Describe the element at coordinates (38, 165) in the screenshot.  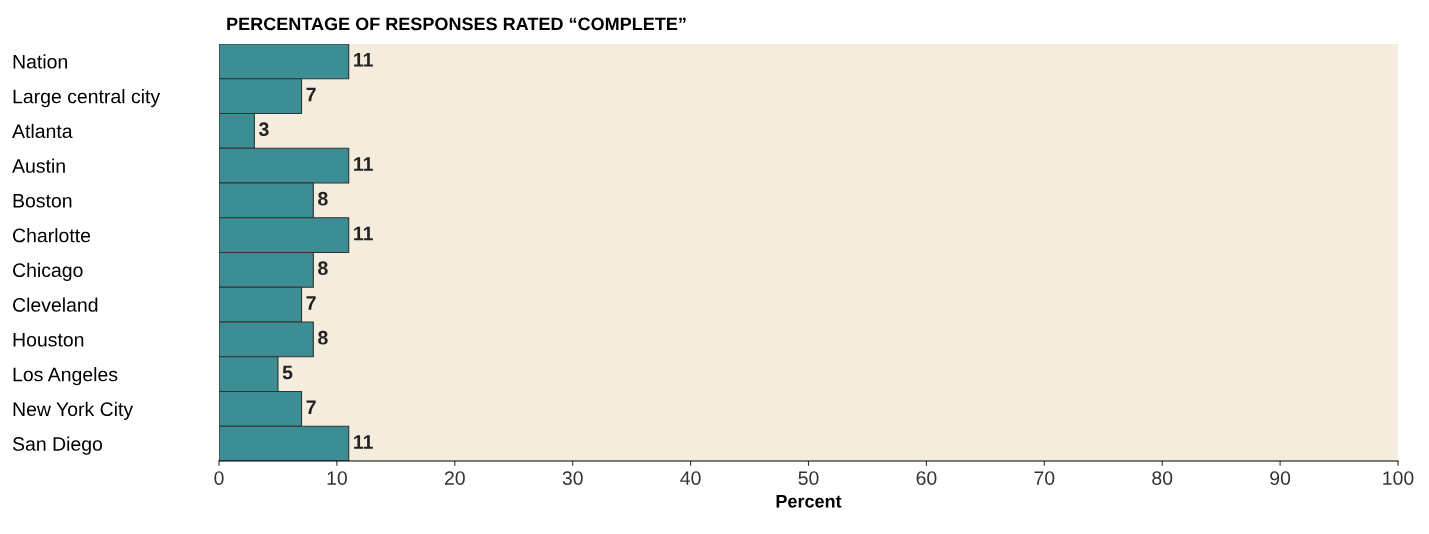
I see `y-tick-label: Austin` at that location.